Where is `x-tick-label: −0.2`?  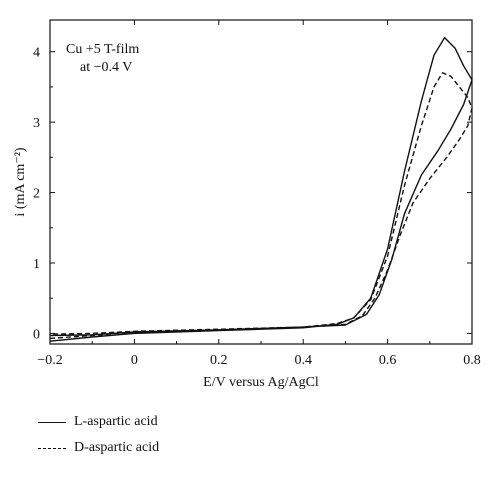 x-tick-label: −0.2 is located at coordinates (49, 360).